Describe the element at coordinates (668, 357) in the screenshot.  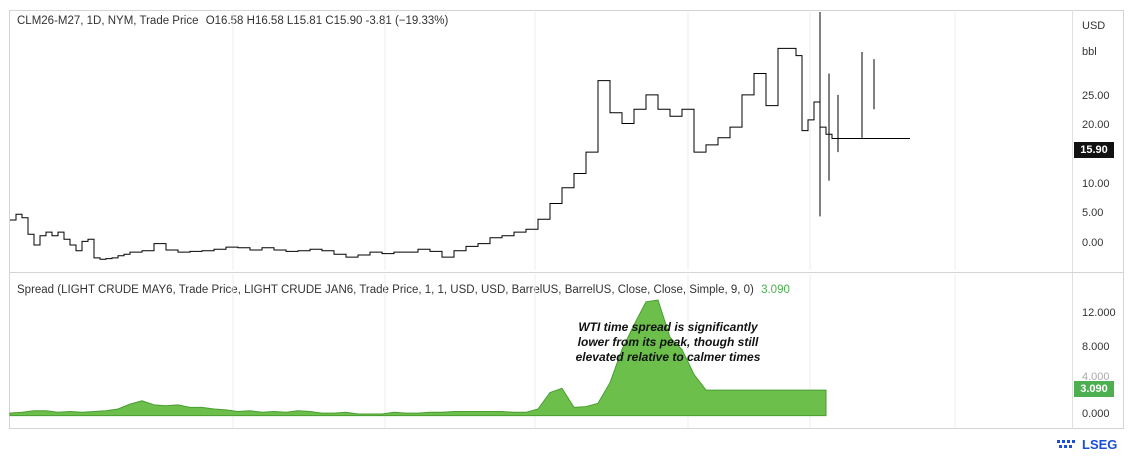
I see `annotation-line: elevated relative to calmer times` at that location.